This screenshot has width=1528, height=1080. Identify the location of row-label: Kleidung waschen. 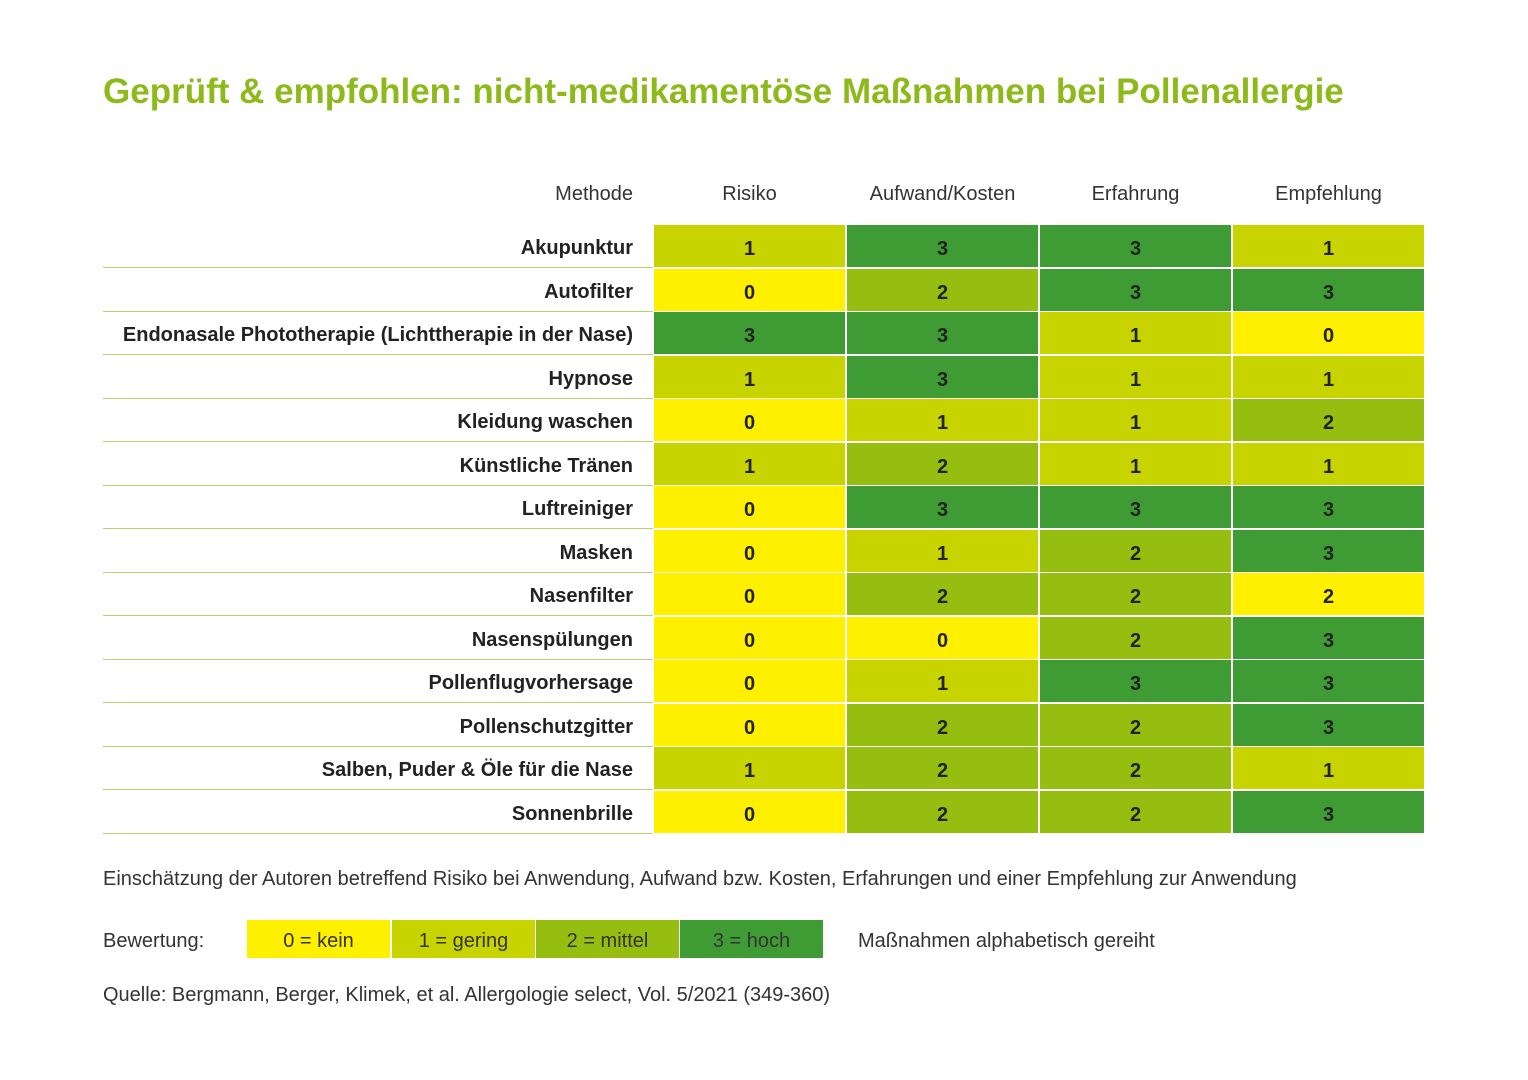
(545, 422).